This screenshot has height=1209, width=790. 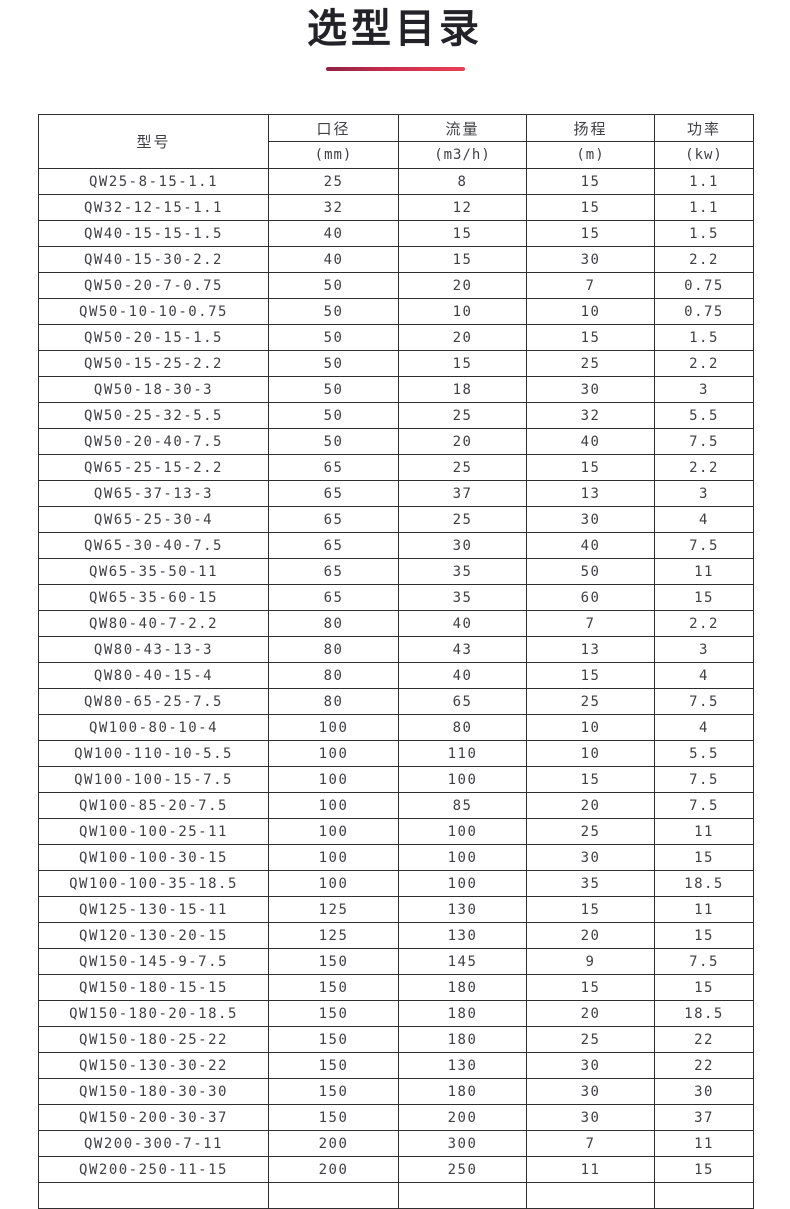 I want to click on flow-cell: 10, so click(x=462, y=311).